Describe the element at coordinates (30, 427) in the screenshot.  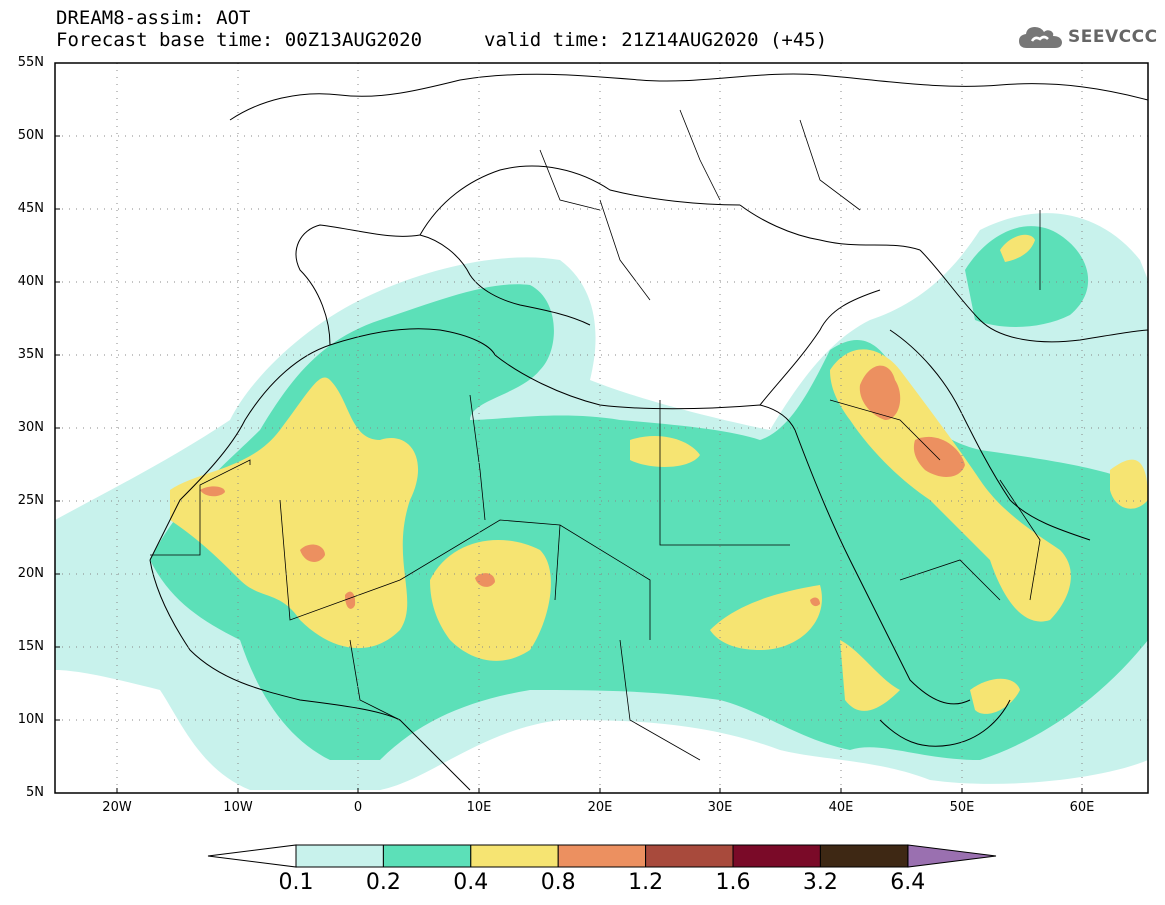
I see `lat-label: 30N` at that location.